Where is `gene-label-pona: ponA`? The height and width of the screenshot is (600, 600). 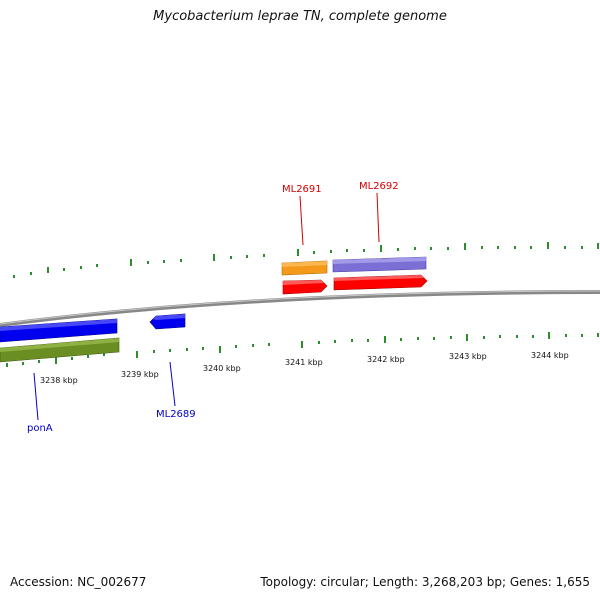
gene-label-pona: ponA is located at coordinates (40, 428).